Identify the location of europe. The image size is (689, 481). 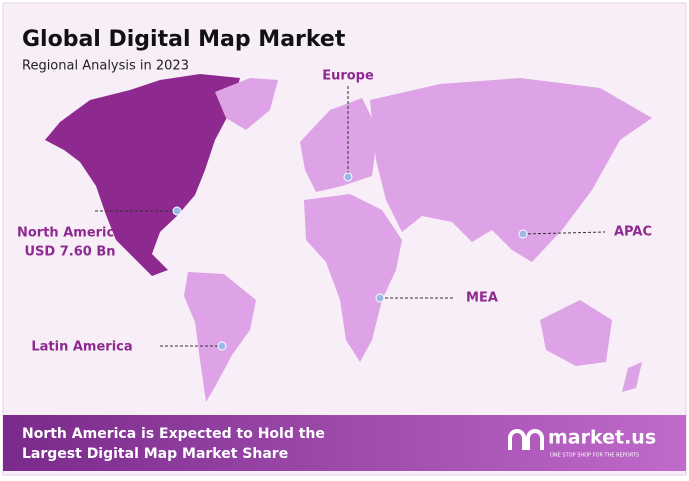
(339, 145).